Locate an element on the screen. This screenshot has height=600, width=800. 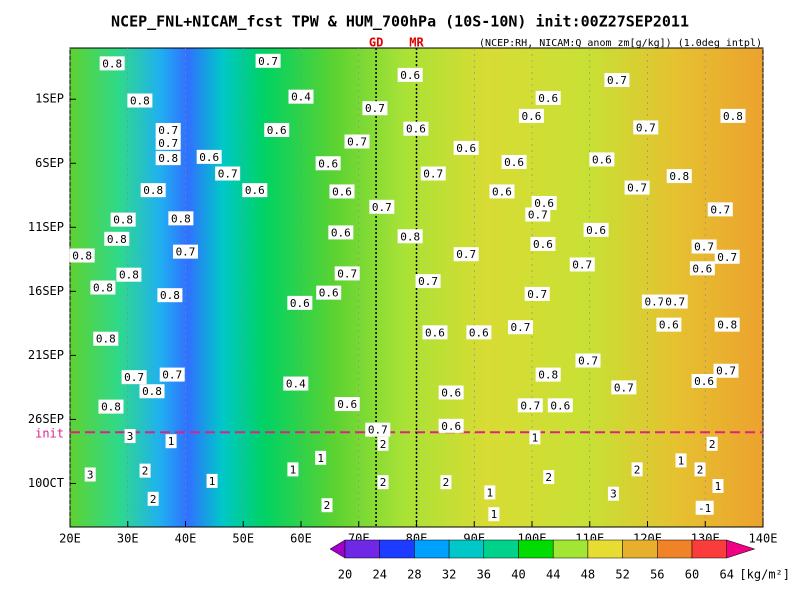
x-tick-label: 140E is located at coordinates (763, 539).